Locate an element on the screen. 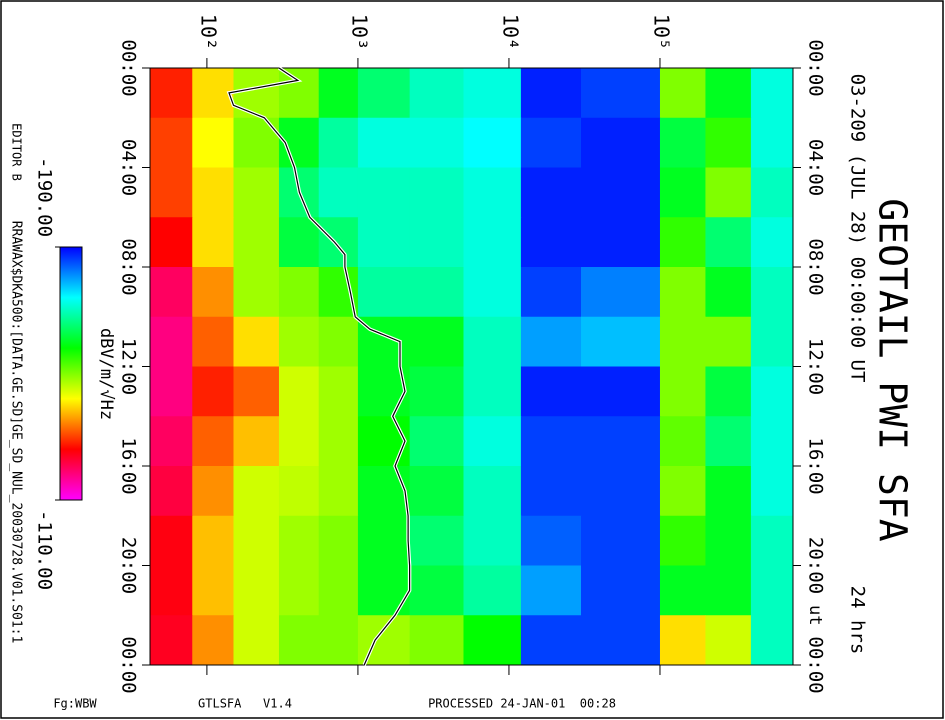 This screenshot has width=945, height=720. colorbar-tick-label: -110.00 is located at coordinates (45, 550).